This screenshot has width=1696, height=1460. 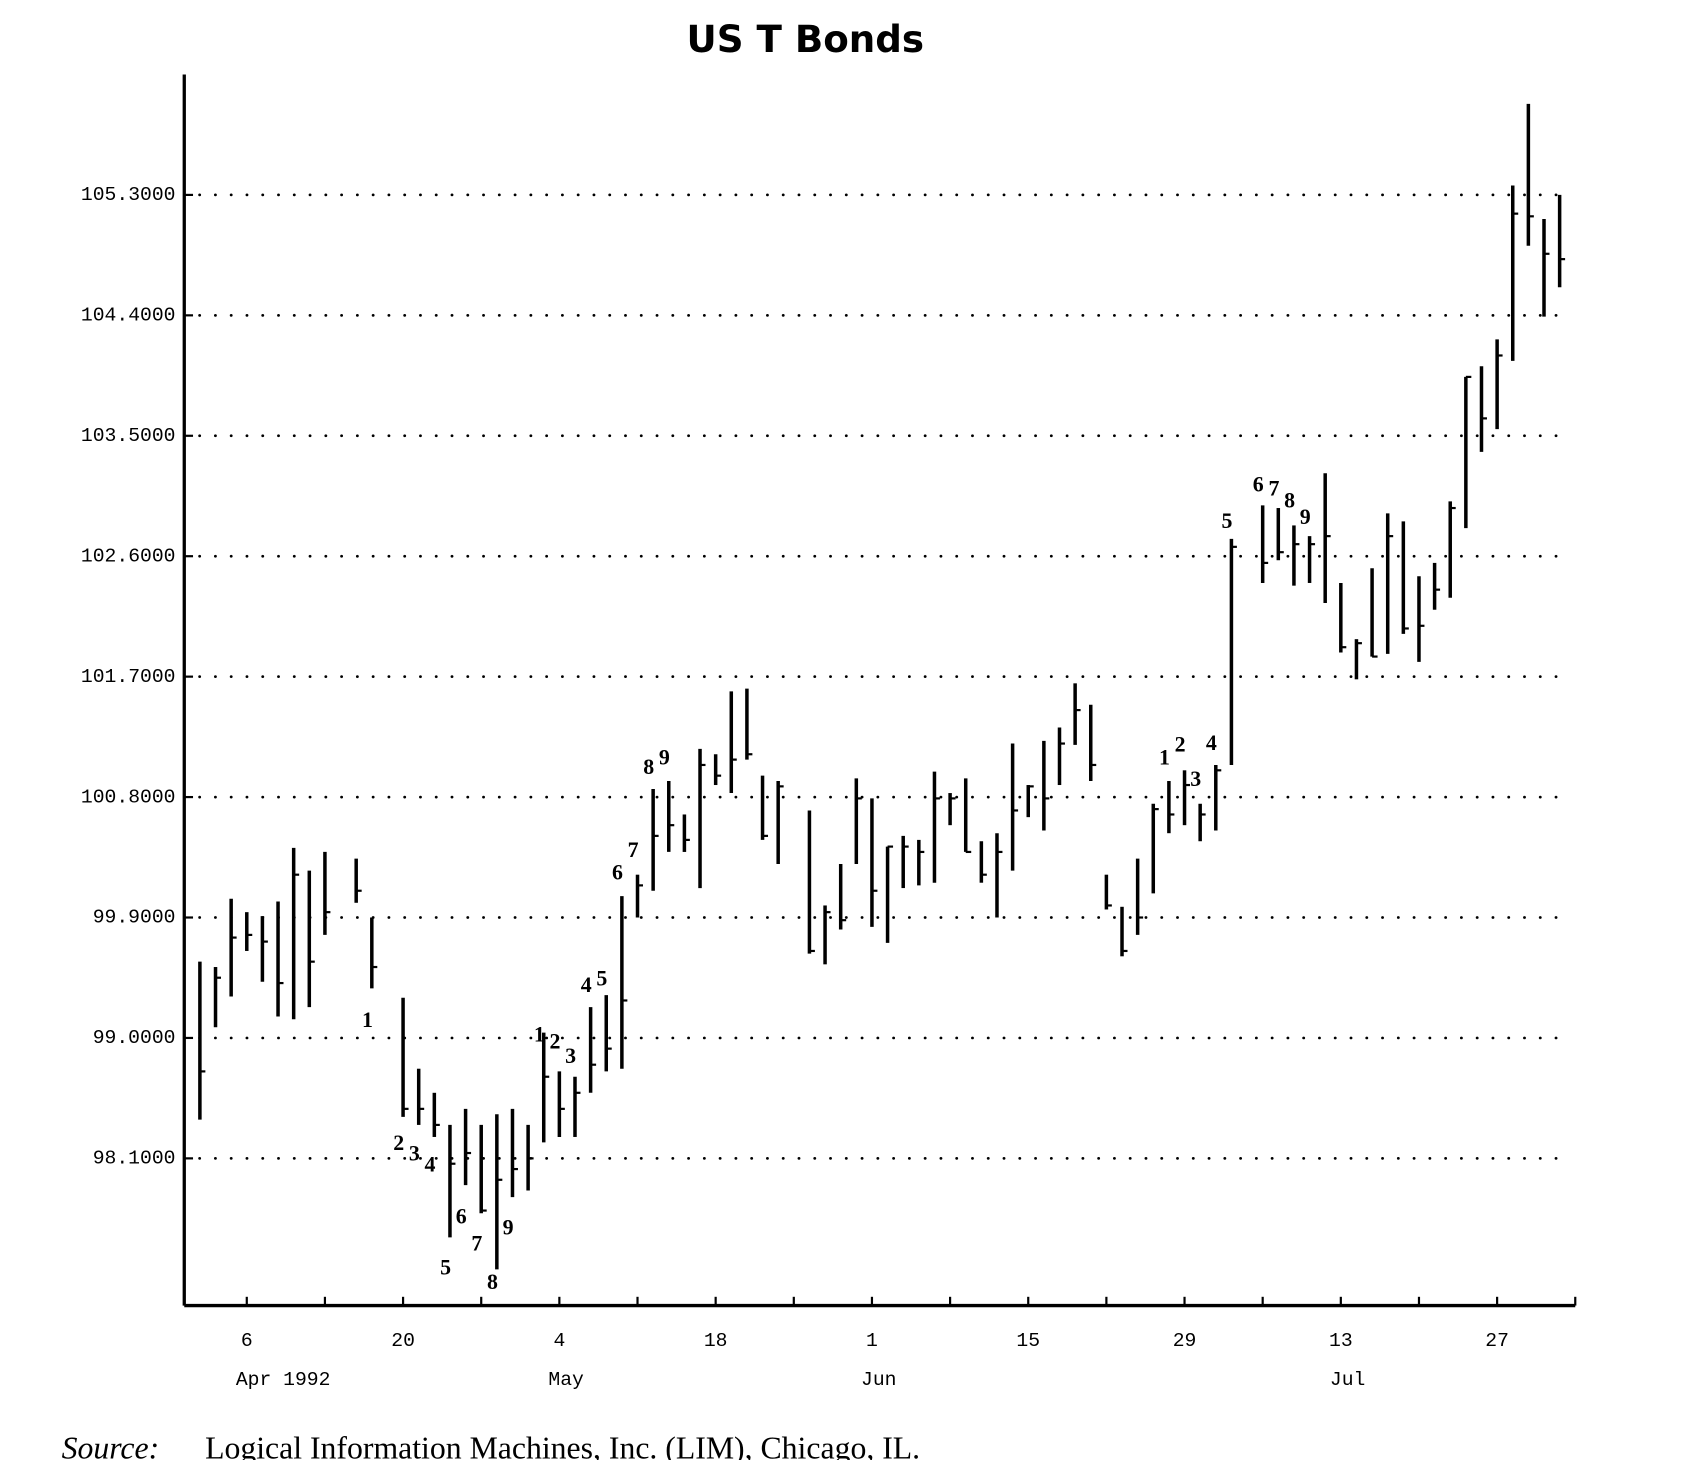 What do you see at coordinates (247, 1341) in the screenshot?
I see `x-tick-label: 6` at bounding box center [247, 1341].